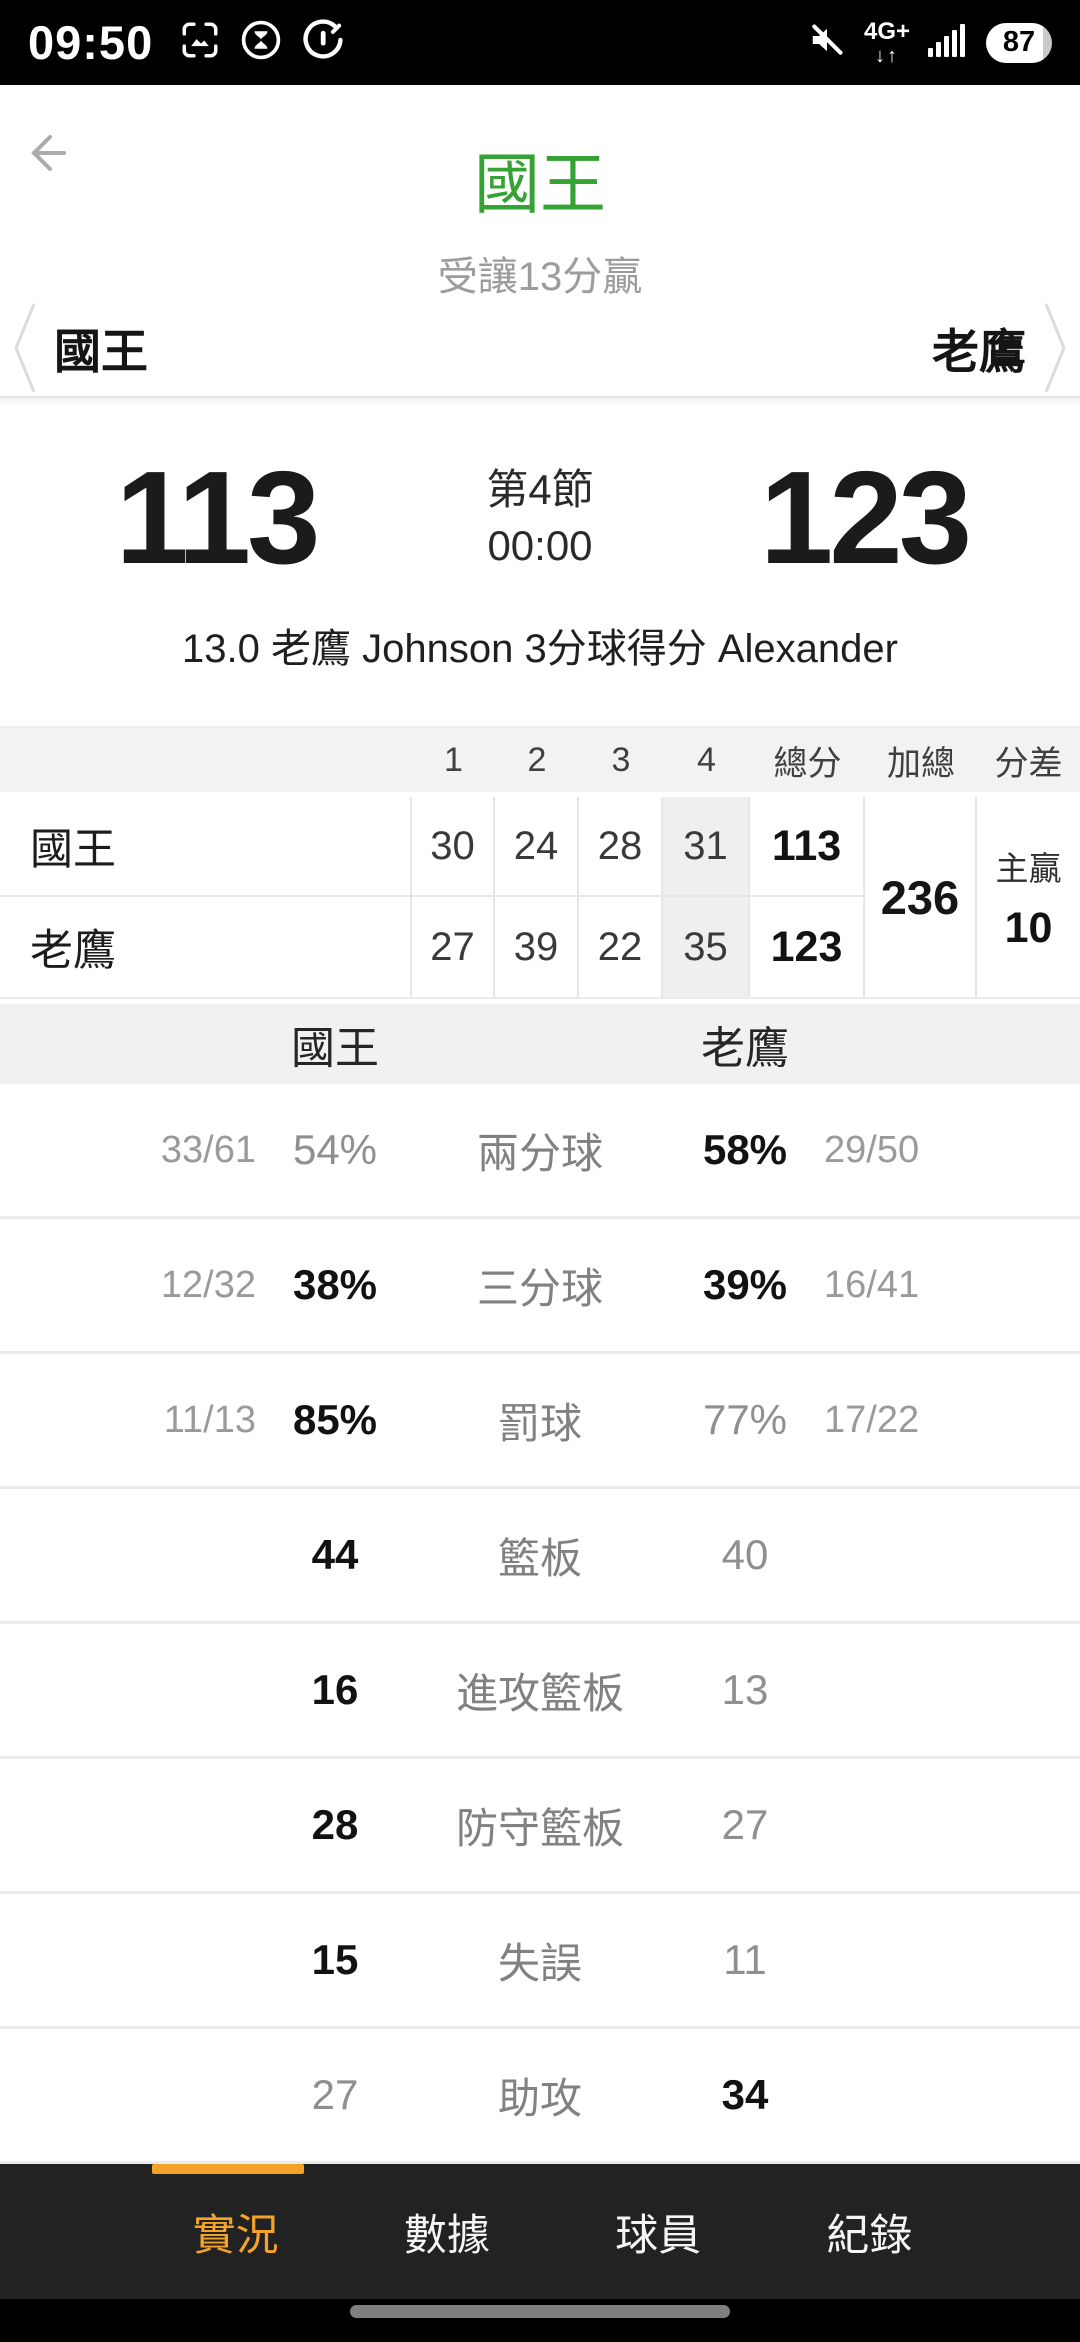 Image resolution: width=1080 pixels, height=2342 pixels. I want to click on gesture-bar, so click(540, 2320).